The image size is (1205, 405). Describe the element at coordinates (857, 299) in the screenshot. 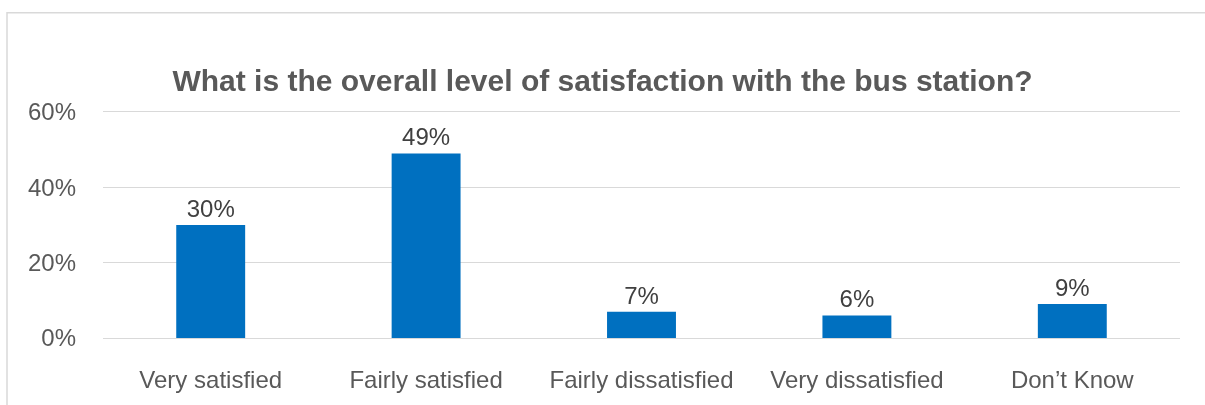

I see `data-label: 6%` at that location.